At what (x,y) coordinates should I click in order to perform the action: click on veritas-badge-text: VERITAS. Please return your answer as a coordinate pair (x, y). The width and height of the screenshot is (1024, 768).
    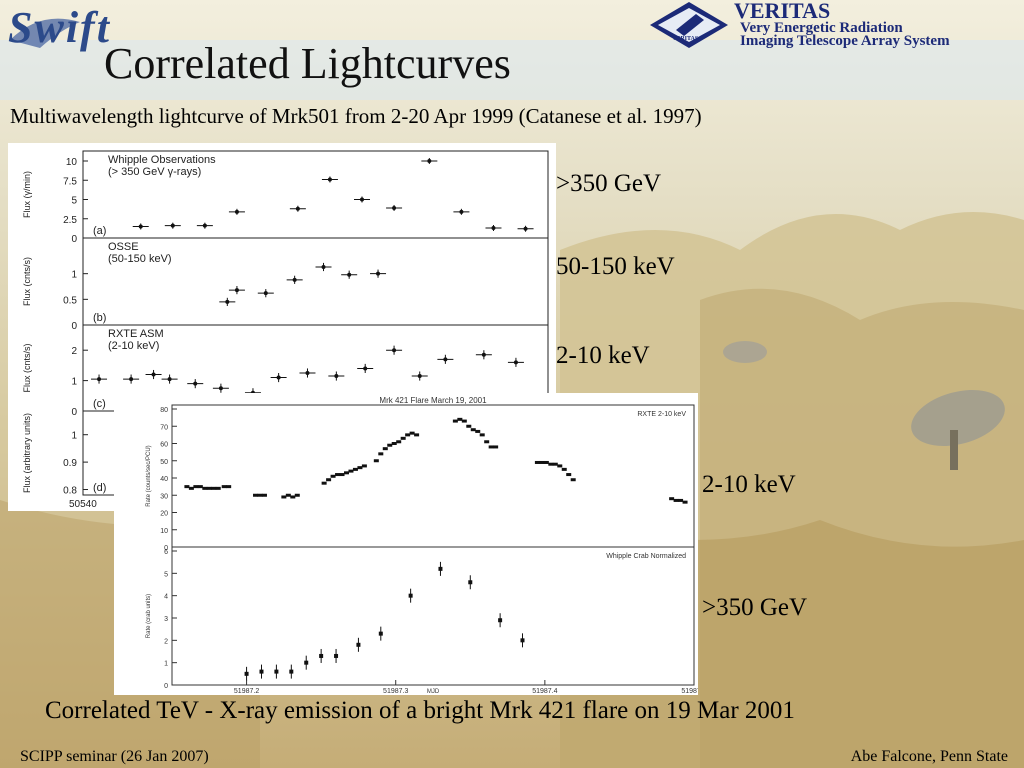
    Looking at the image, I should click on (685, 39).